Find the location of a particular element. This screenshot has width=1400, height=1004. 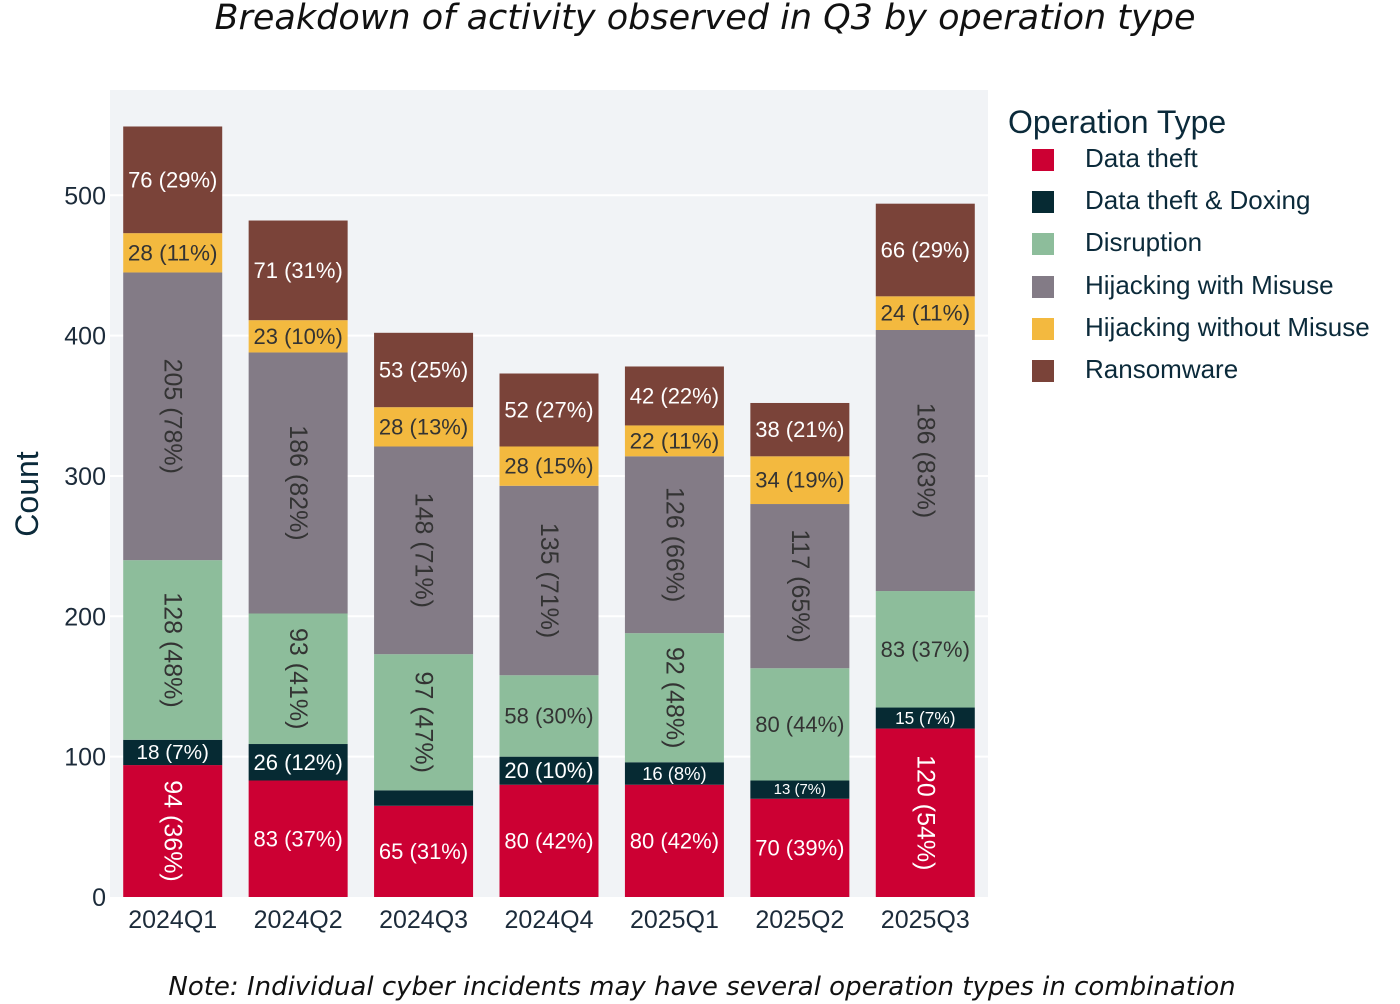

data-label: 205 (78%) is located at coordinates (173, 416).